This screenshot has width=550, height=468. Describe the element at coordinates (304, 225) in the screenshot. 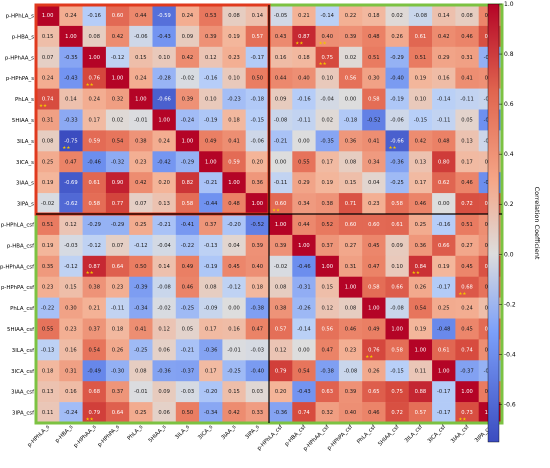

I see `cell-value-label: 0.44` at that location.